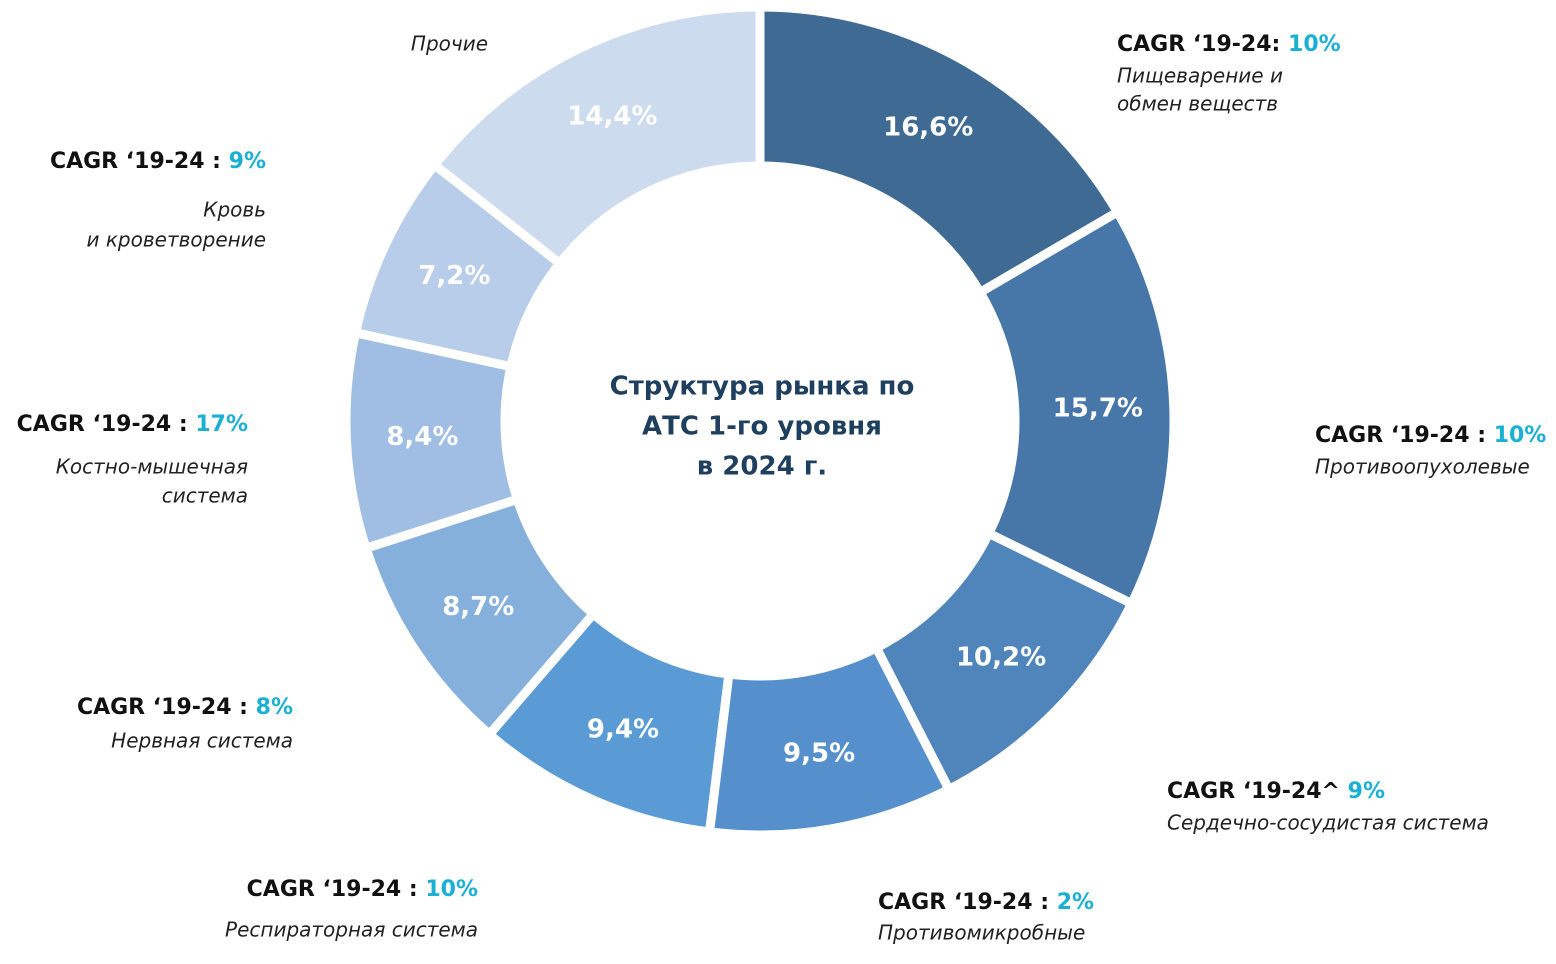  I want to click on chart-title: АТС 1-го уровня, so click(762, 427).